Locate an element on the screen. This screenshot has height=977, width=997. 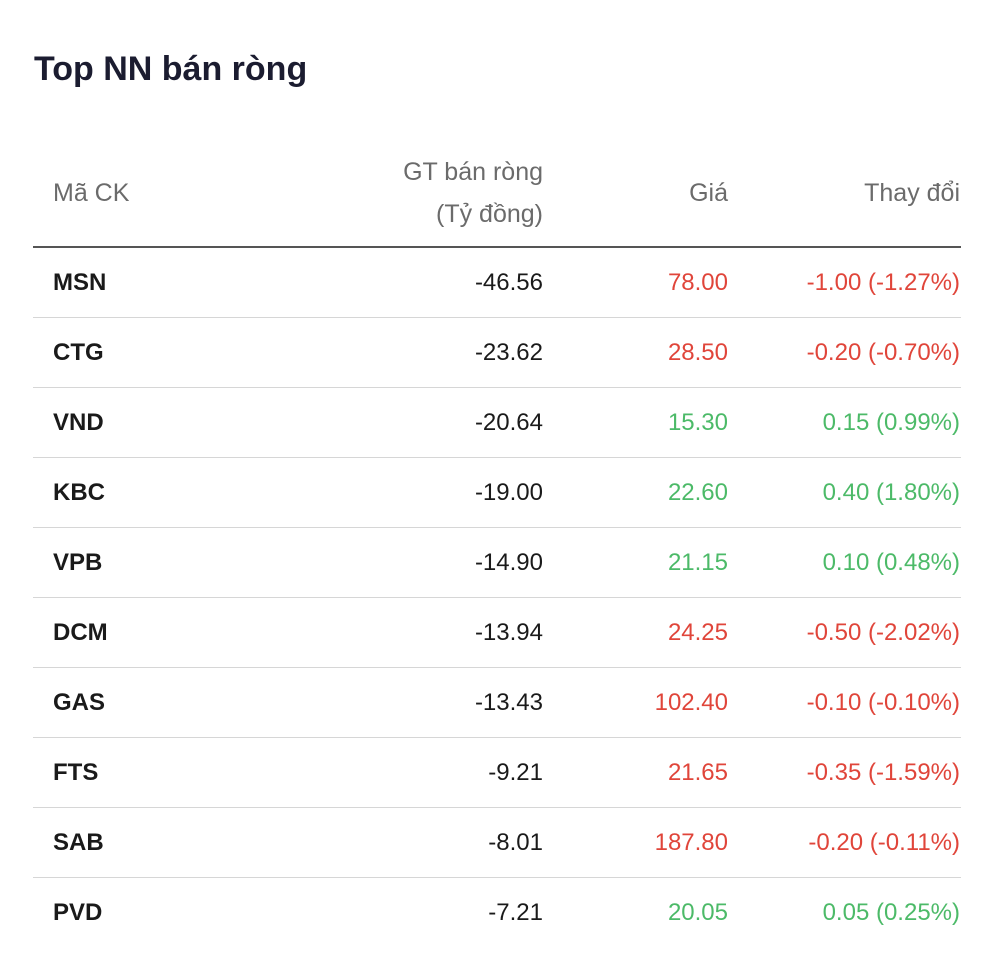
table-row: VPB -14.90 21.15 0.10 (0.48%) is located at coordinates (497, 563).